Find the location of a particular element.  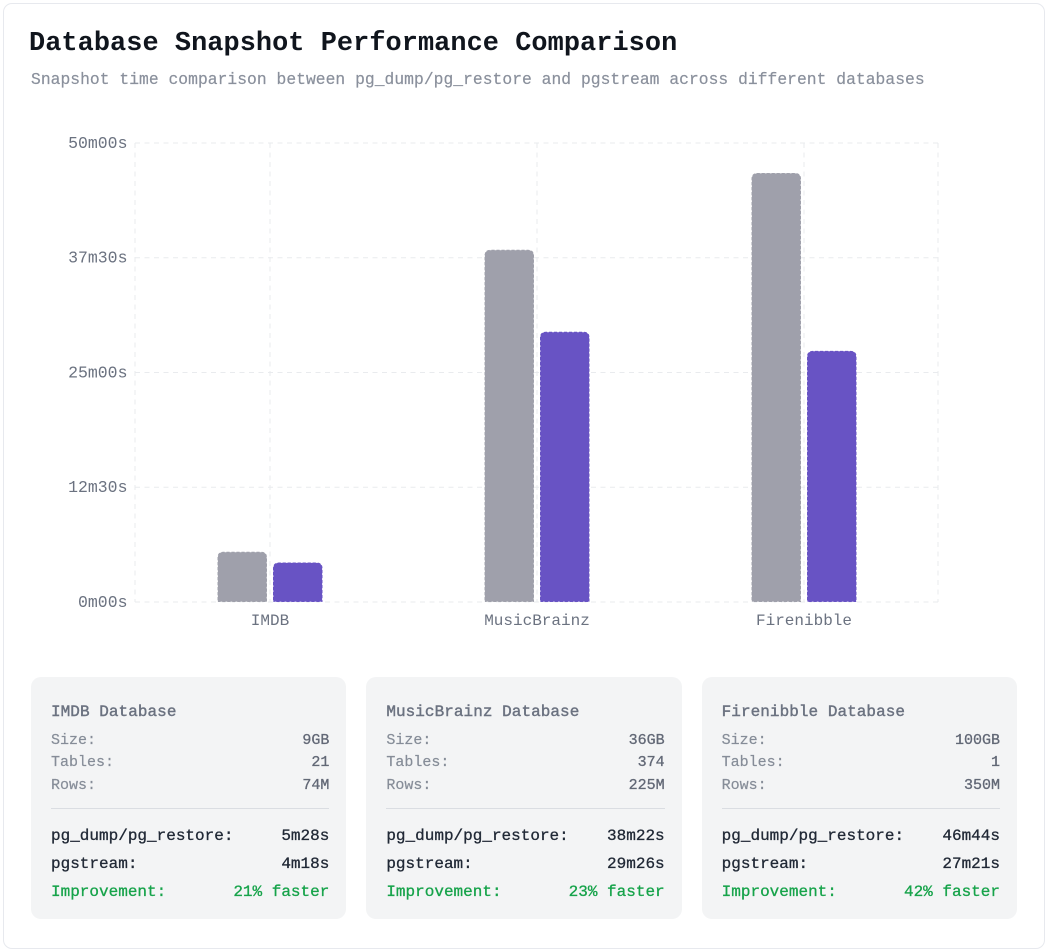

svg-text: Firenibble is located at coordinates (804, 621).